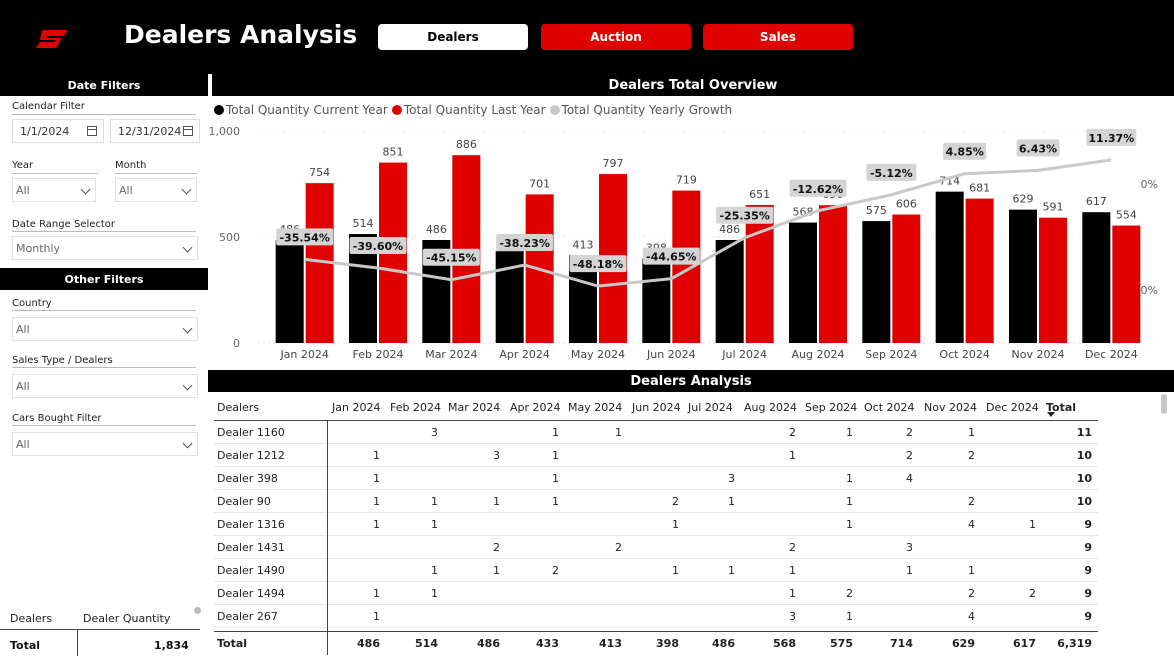 This screenshot has width=1174, height=660. Describe the element at coordinates (656, 616) in the screenshot. I see `table-row: Dealer 267 1 3 1 4 9` at that location.